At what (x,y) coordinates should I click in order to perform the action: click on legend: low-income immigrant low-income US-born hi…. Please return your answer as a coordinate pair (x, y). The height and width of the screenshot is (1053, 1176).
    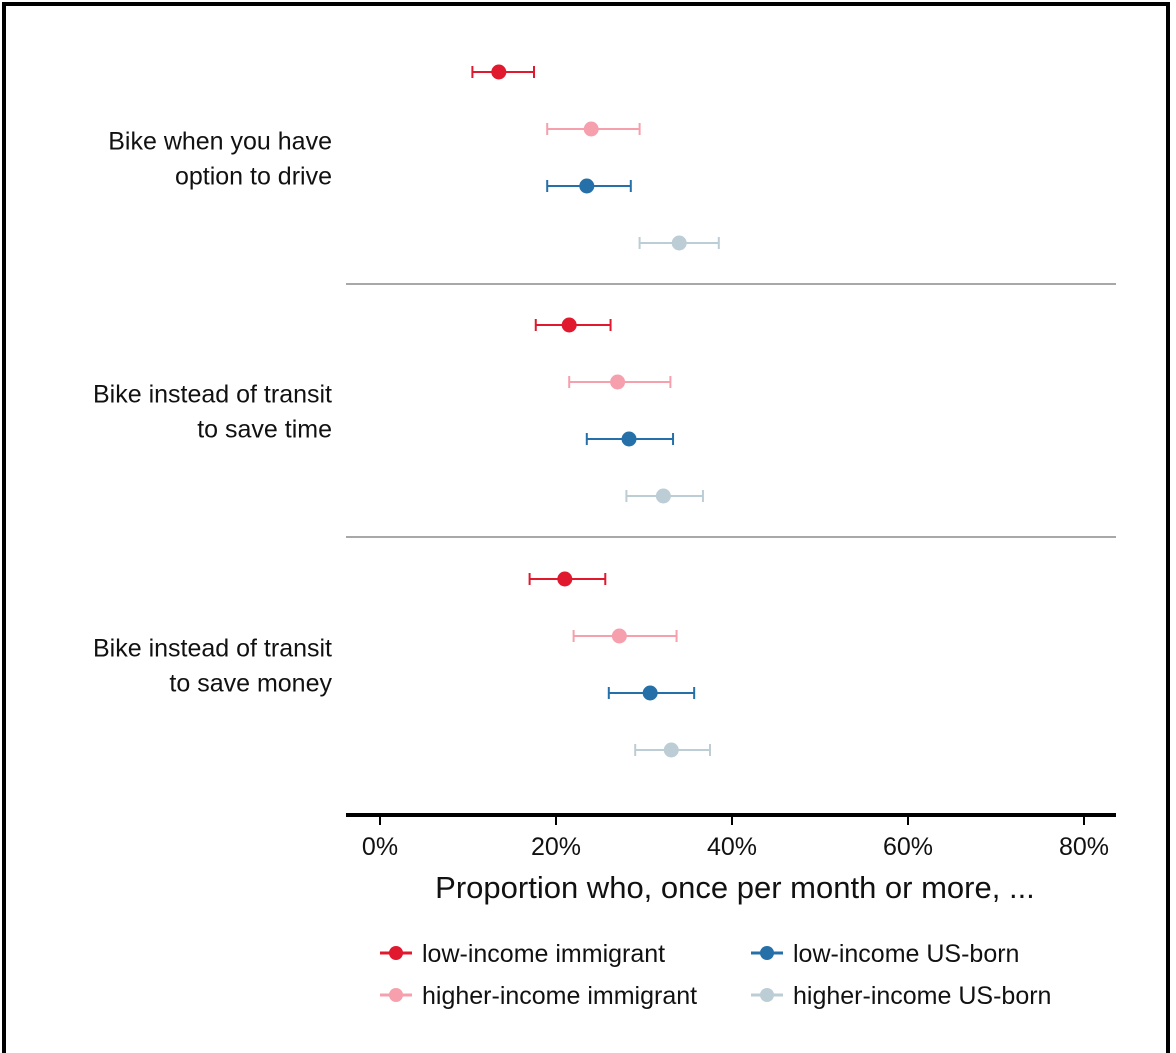
    Looking at the image, I should click on (715, 975).